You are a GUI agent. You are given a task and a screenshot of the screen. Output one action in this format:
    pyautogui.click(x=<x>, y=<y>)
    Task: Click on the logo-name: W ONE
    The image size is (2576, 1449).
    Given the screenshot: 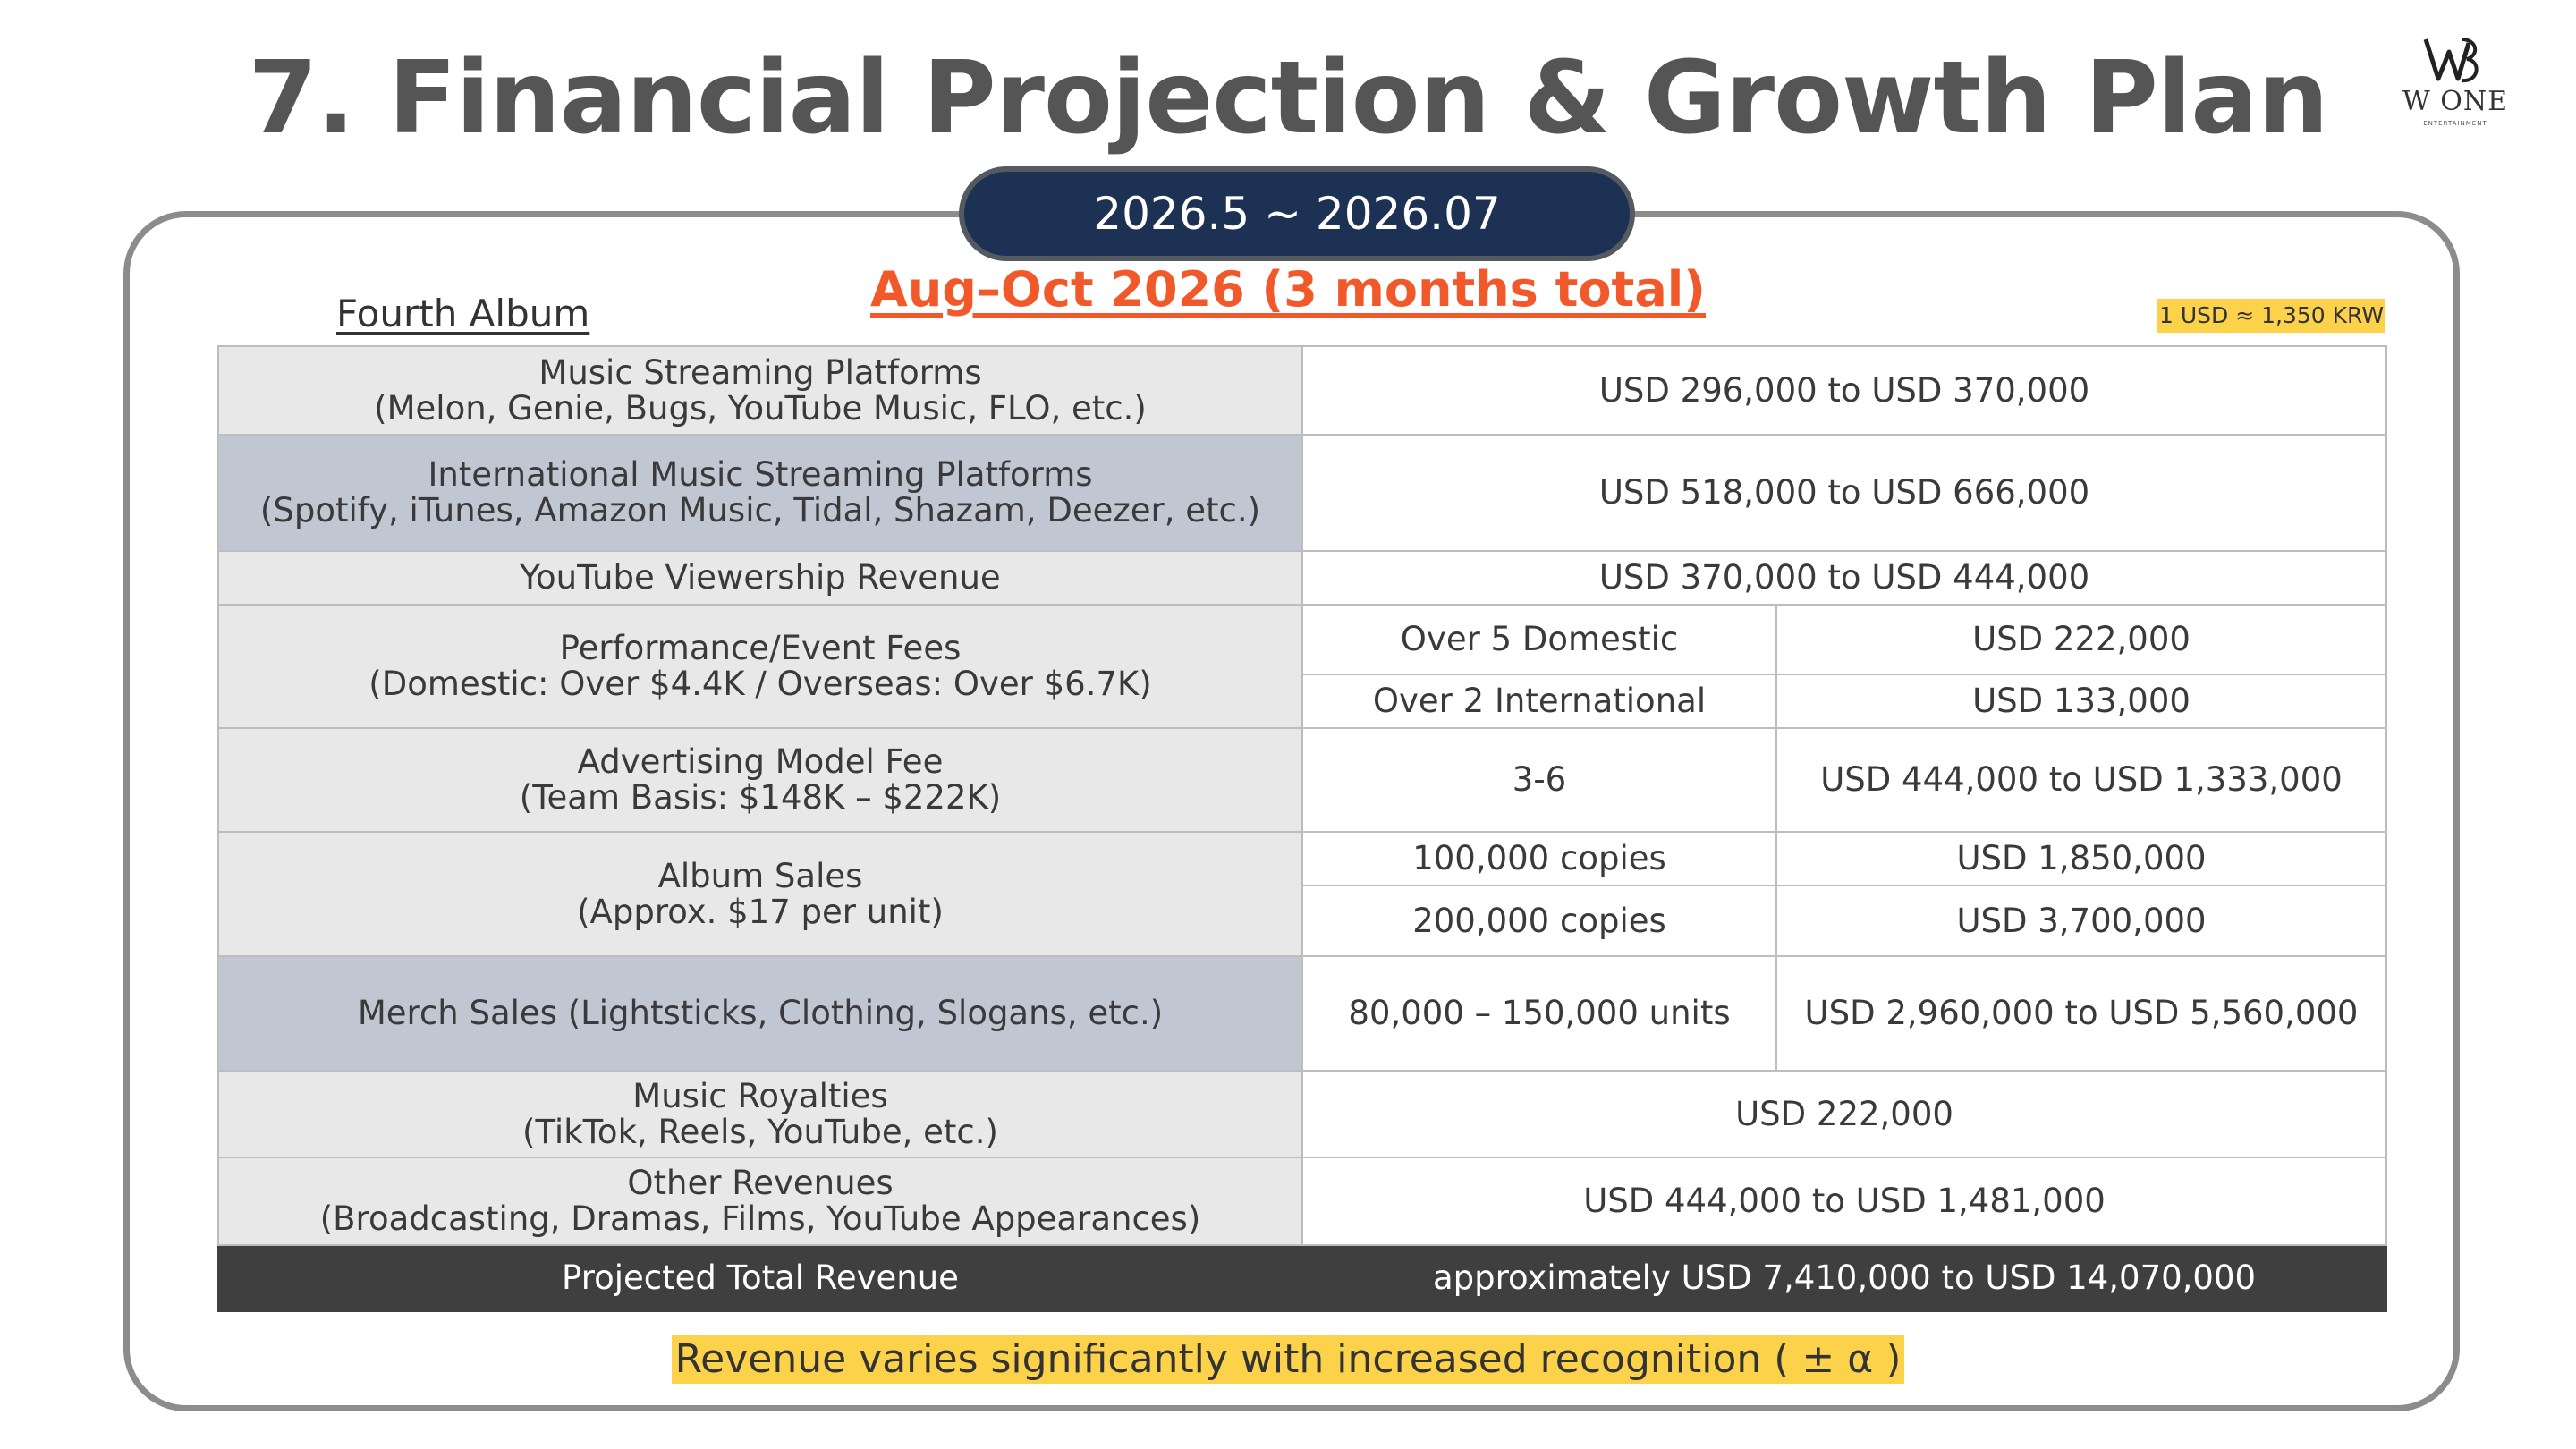 What is the action you would take?
    pyautogui.click(x=2455, y=101)
    